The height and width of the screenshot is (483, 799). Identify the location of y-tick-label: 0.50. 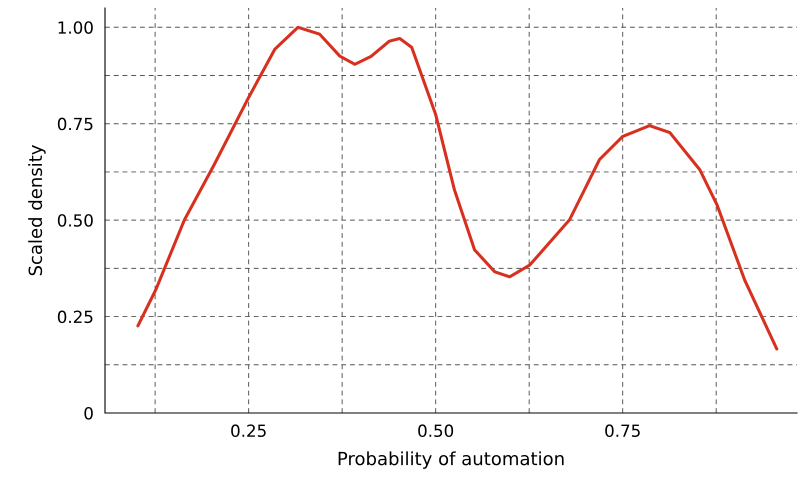
(75, 220).